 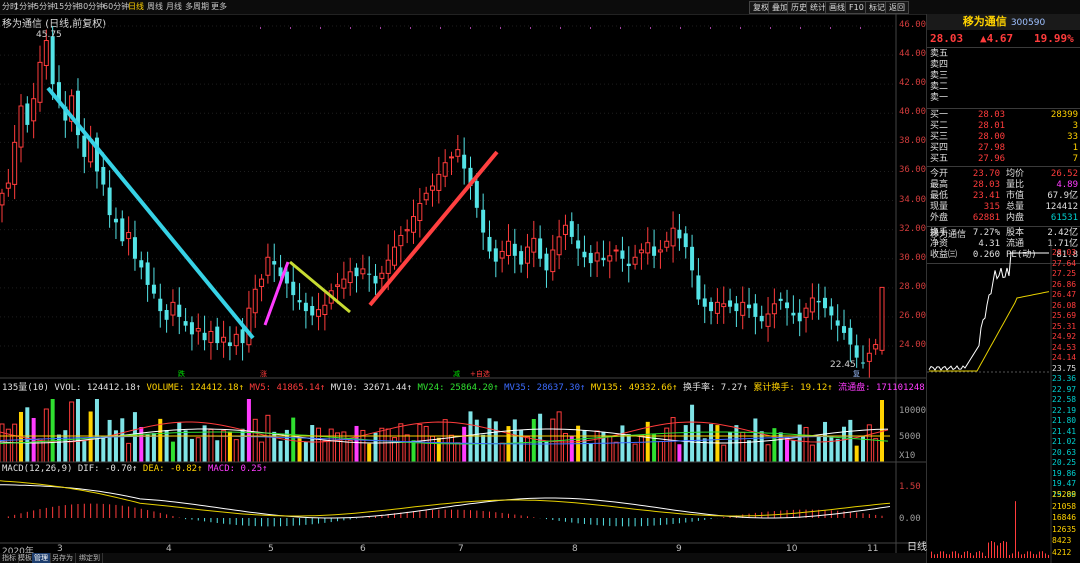 What do you see at coordinates (9, 558) in the screenshot?
I see `tab-indicator: 指标` at bounding box center [9, 558].